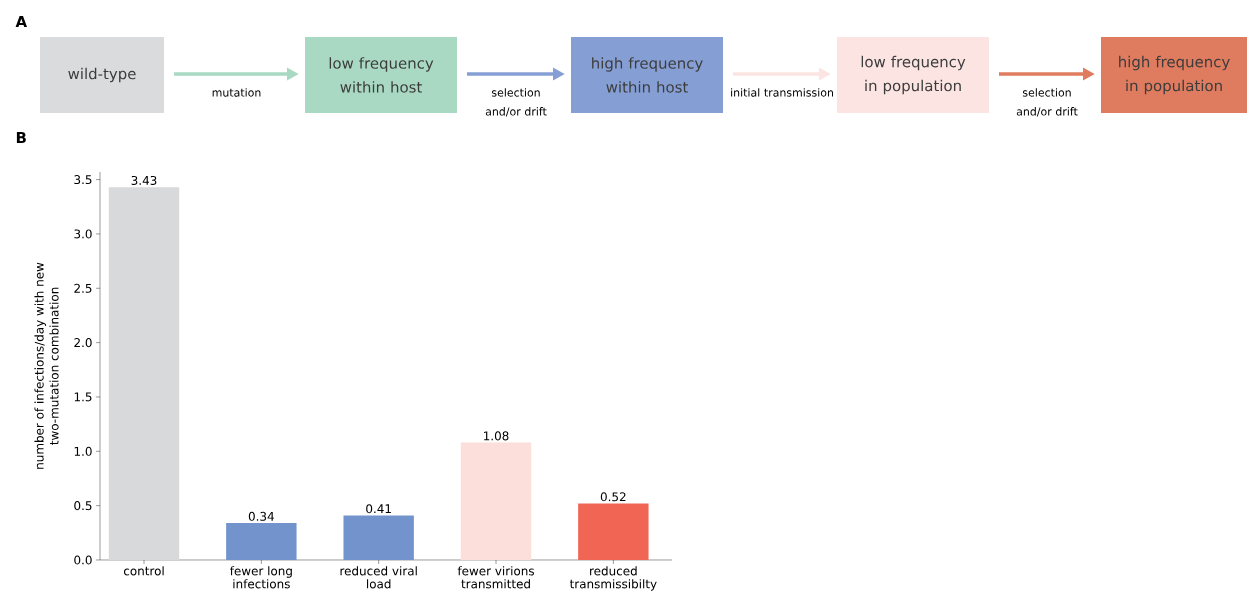 This screenshot has height=597, width=1253. I want to click on category-label: high frequency within host, so click(647, 75).